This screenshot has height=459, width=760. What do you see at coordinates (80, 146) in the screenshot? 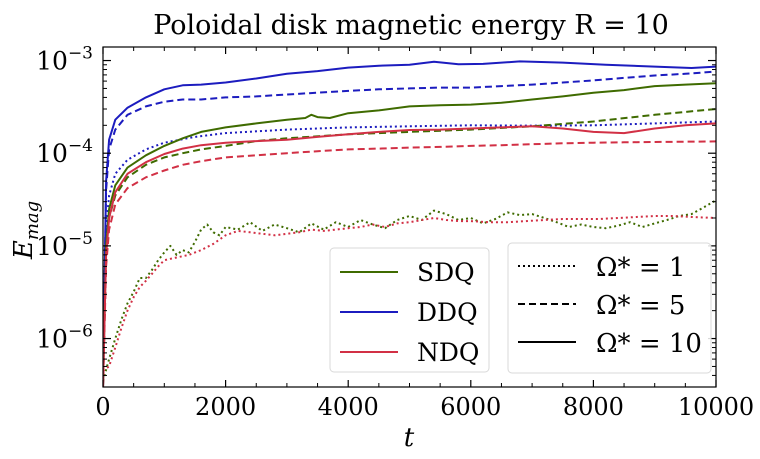
I see `y-tick-label-exp: −4` at bounding box center [80, 146].